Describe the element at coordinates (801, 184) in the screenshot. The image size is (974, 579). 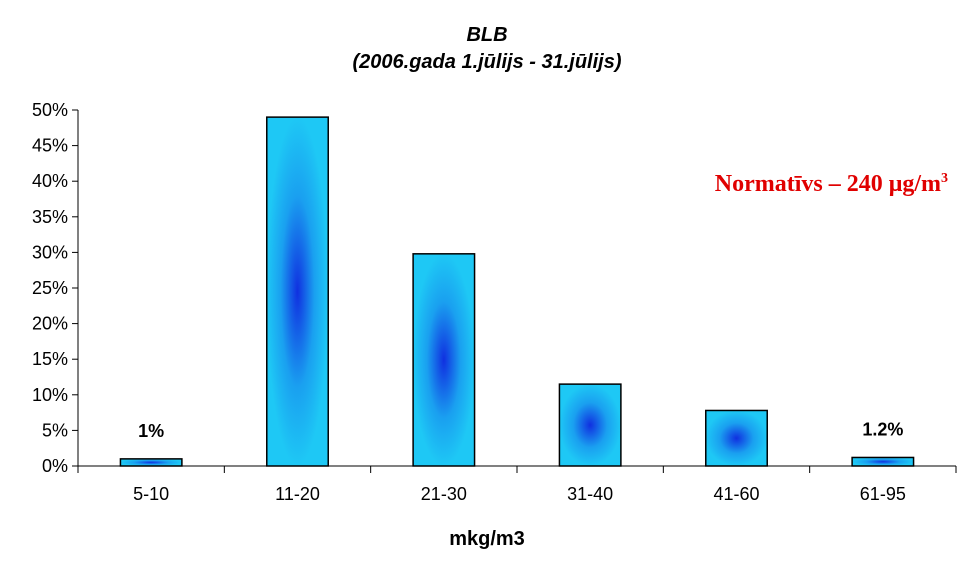
I see `annotation-prefix: Normatīvs – 240` at that location.